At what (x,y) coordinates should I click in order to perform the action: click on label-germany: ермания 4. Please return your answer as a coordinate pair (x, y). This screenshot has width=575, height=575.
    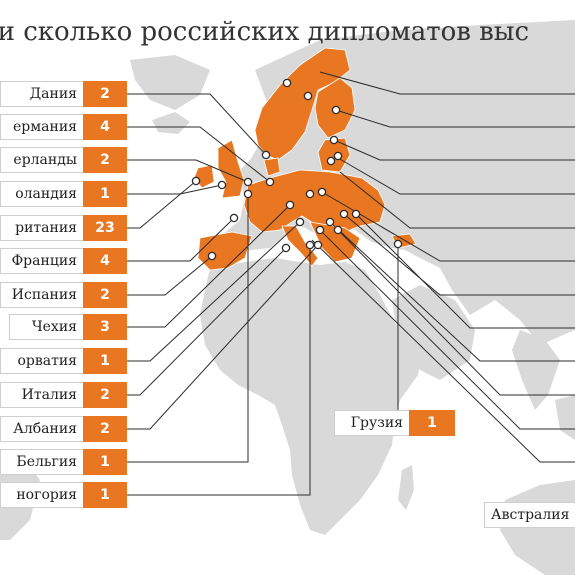
    Looking at the image, I should click on (63, 127).